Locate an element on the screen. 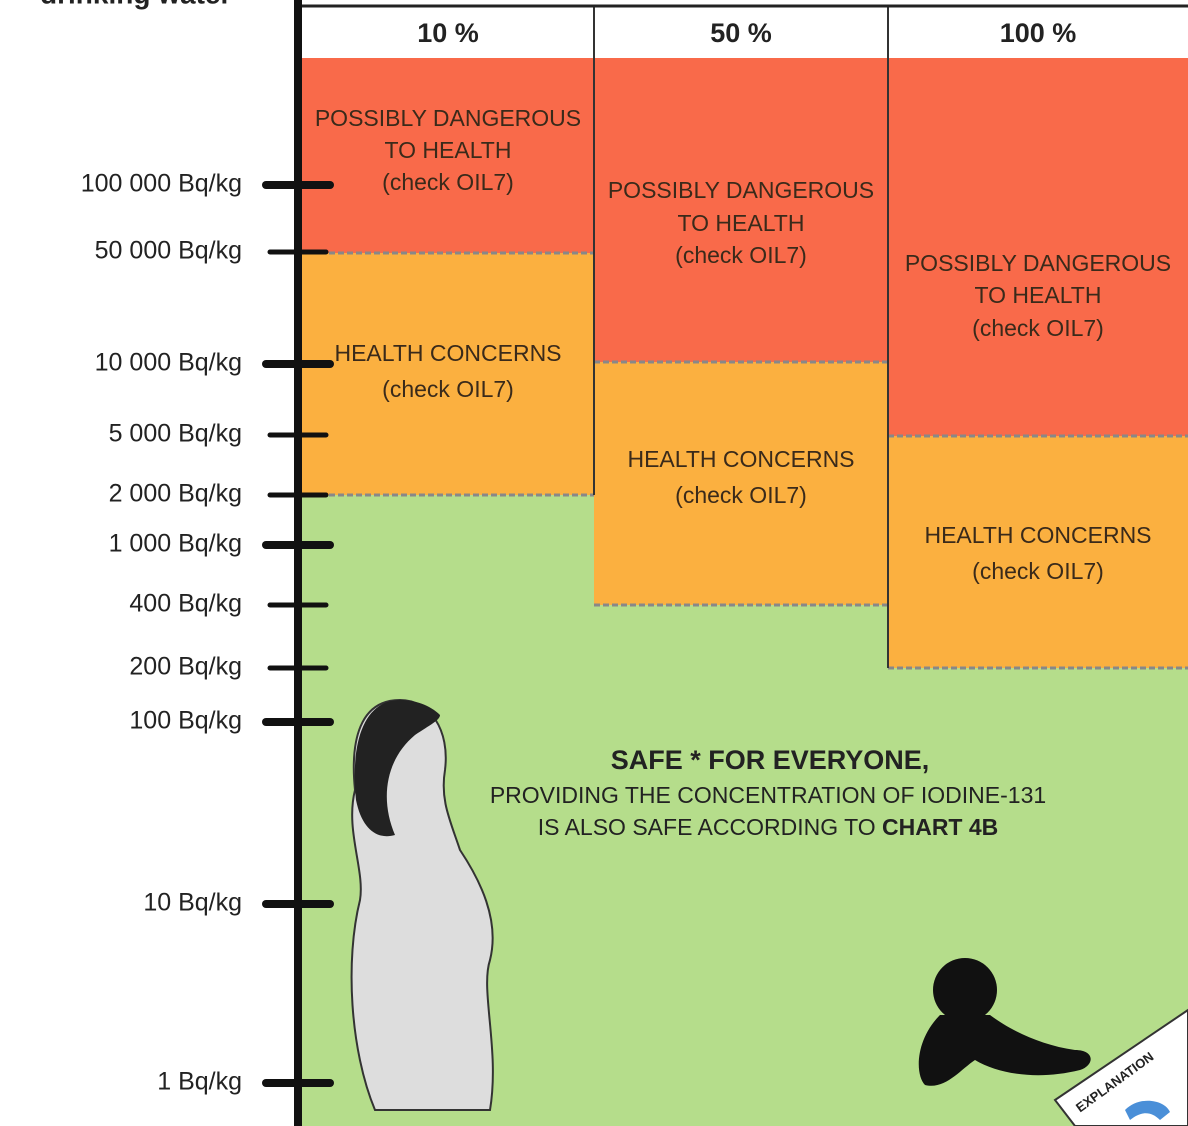 The width and height of the screenshot is (1188, 1126). safe-text: IS ALSO SAFE ACCORDING TO CHART 4B is located at coordinates (768, 827).